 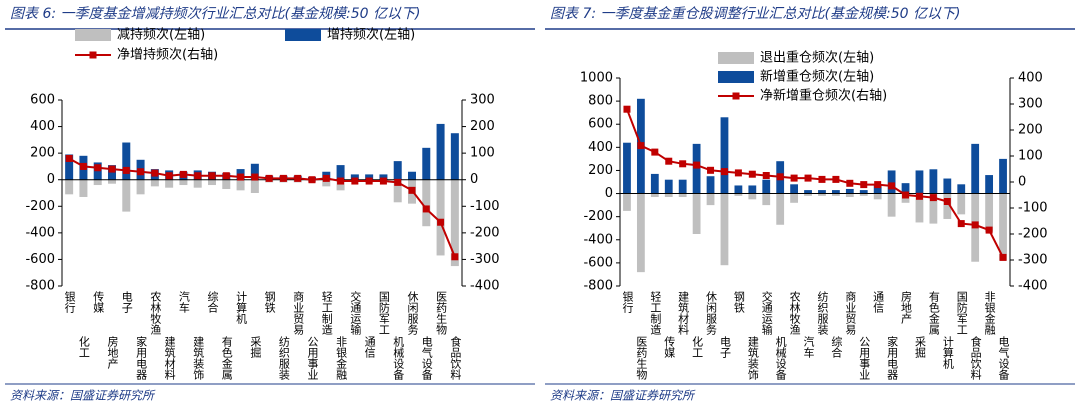 What do you see at coordinates (371, 35) in the screenshot?
I see `legend-label: 增持频次(左轴)` at bounding box center [371, 35].